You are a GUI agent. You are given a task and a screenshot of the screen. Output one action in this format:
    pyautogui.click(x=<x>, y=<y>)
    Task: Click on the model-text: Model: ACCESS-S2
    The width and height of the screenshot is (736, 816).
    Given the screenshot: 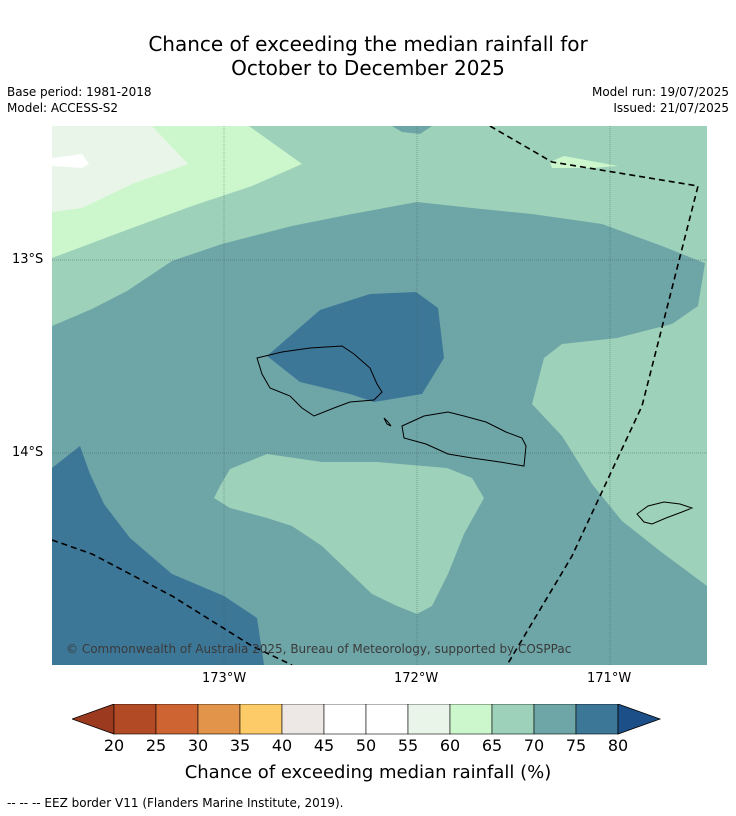 What is the action you would take?
    pyautogui.click(x=63, y=108)
    